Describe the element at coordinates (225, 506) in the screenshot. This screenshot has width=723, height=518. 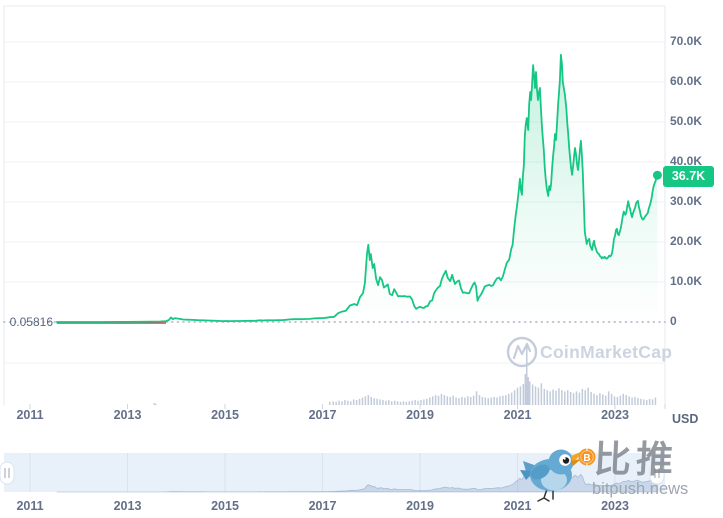
I see `year-label: 2015` at that location.